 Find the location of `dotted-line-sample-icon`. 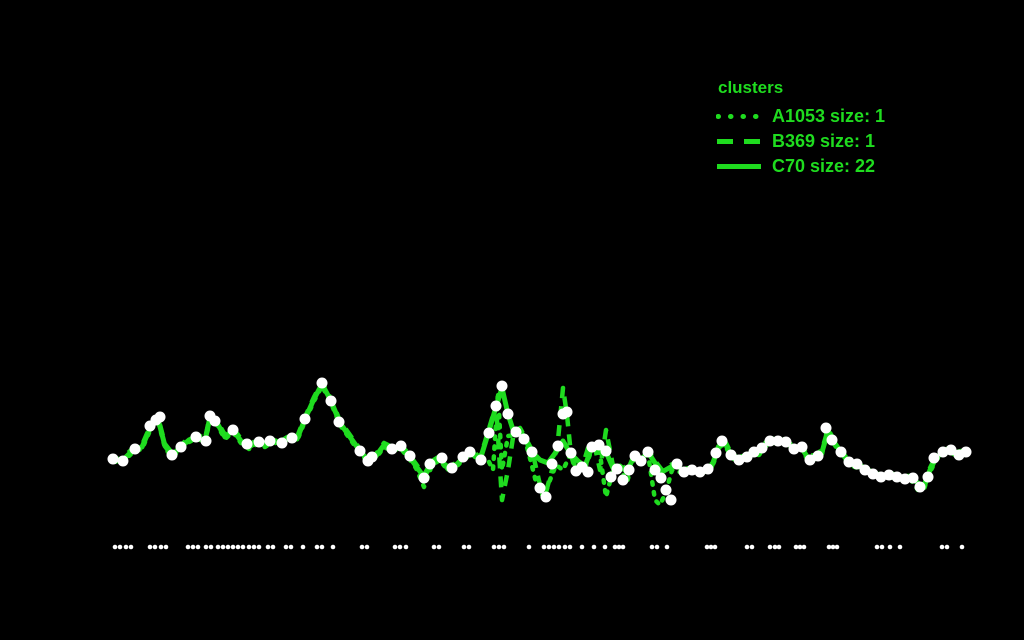

dotted-line-sample-icon is located at coordinates (739, 116).